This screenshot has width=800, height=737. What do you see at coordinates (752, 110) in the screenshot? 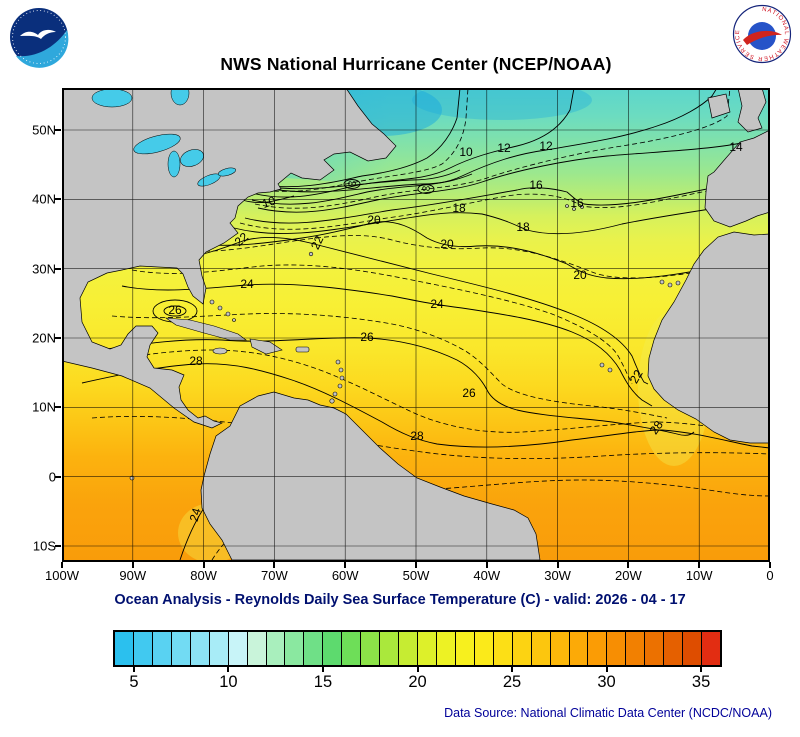
I see `britain` at bounding box center [752, 110].